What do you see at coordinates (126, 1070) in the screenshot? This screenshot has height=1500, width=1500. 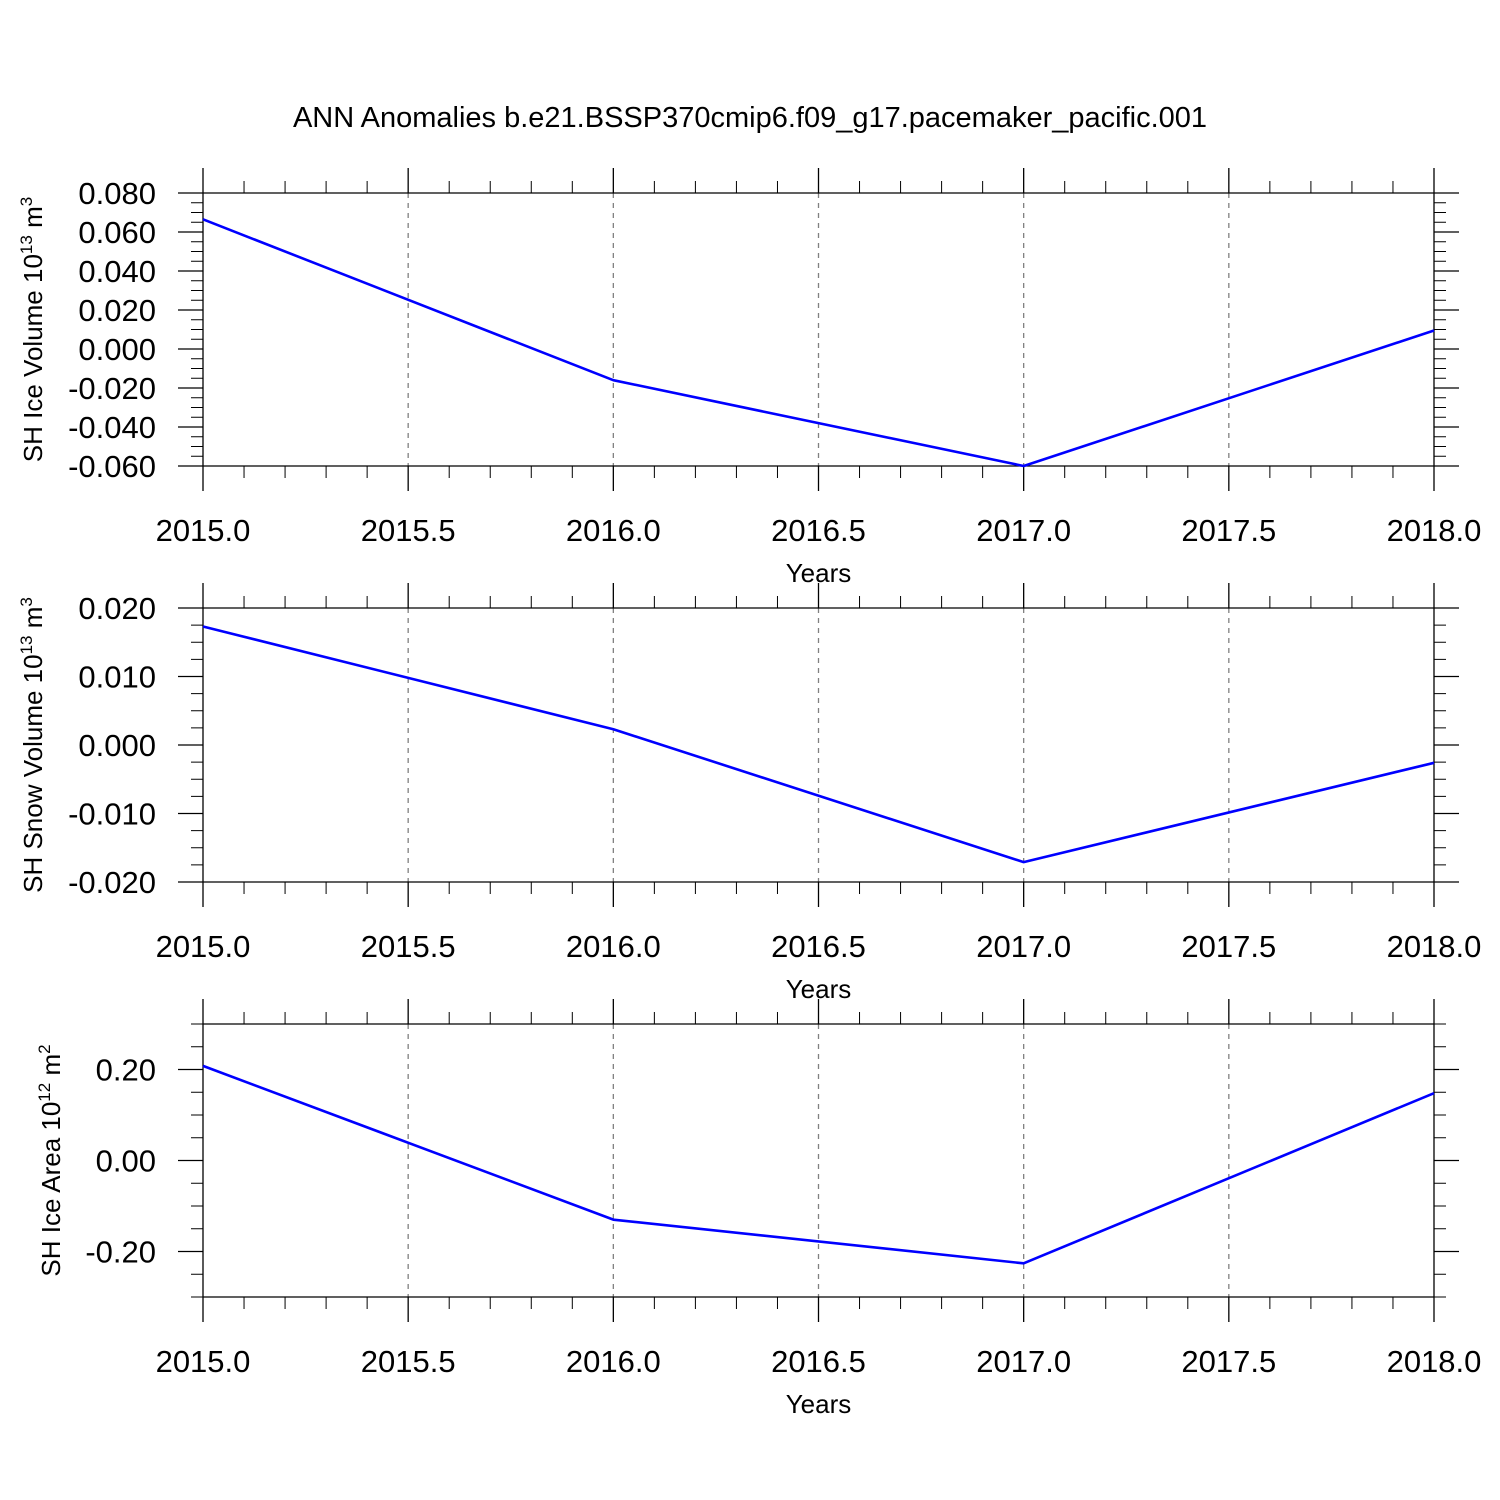 I see `y-tick-label: 0.20` at bounding box center [126, 1070].